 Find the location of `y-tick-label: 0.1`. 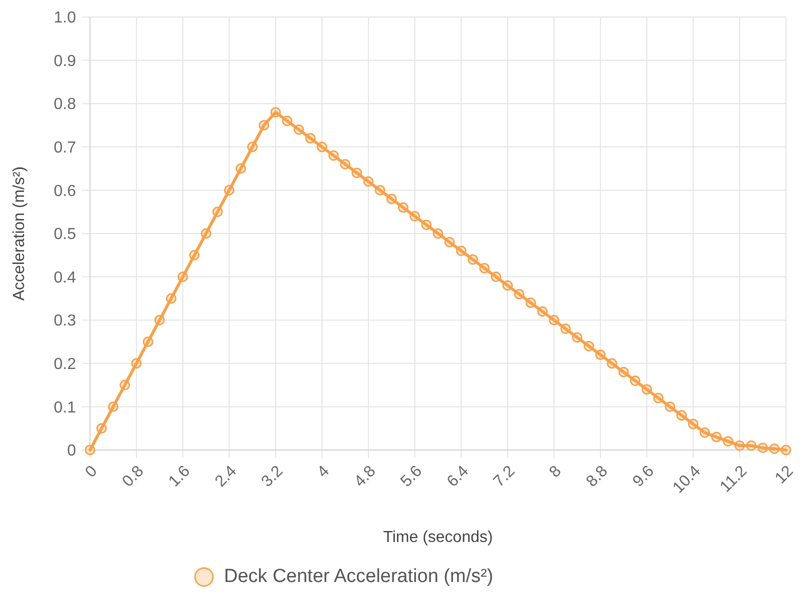

y-tick-label: 0.1 is located at coordinates (65, 407).